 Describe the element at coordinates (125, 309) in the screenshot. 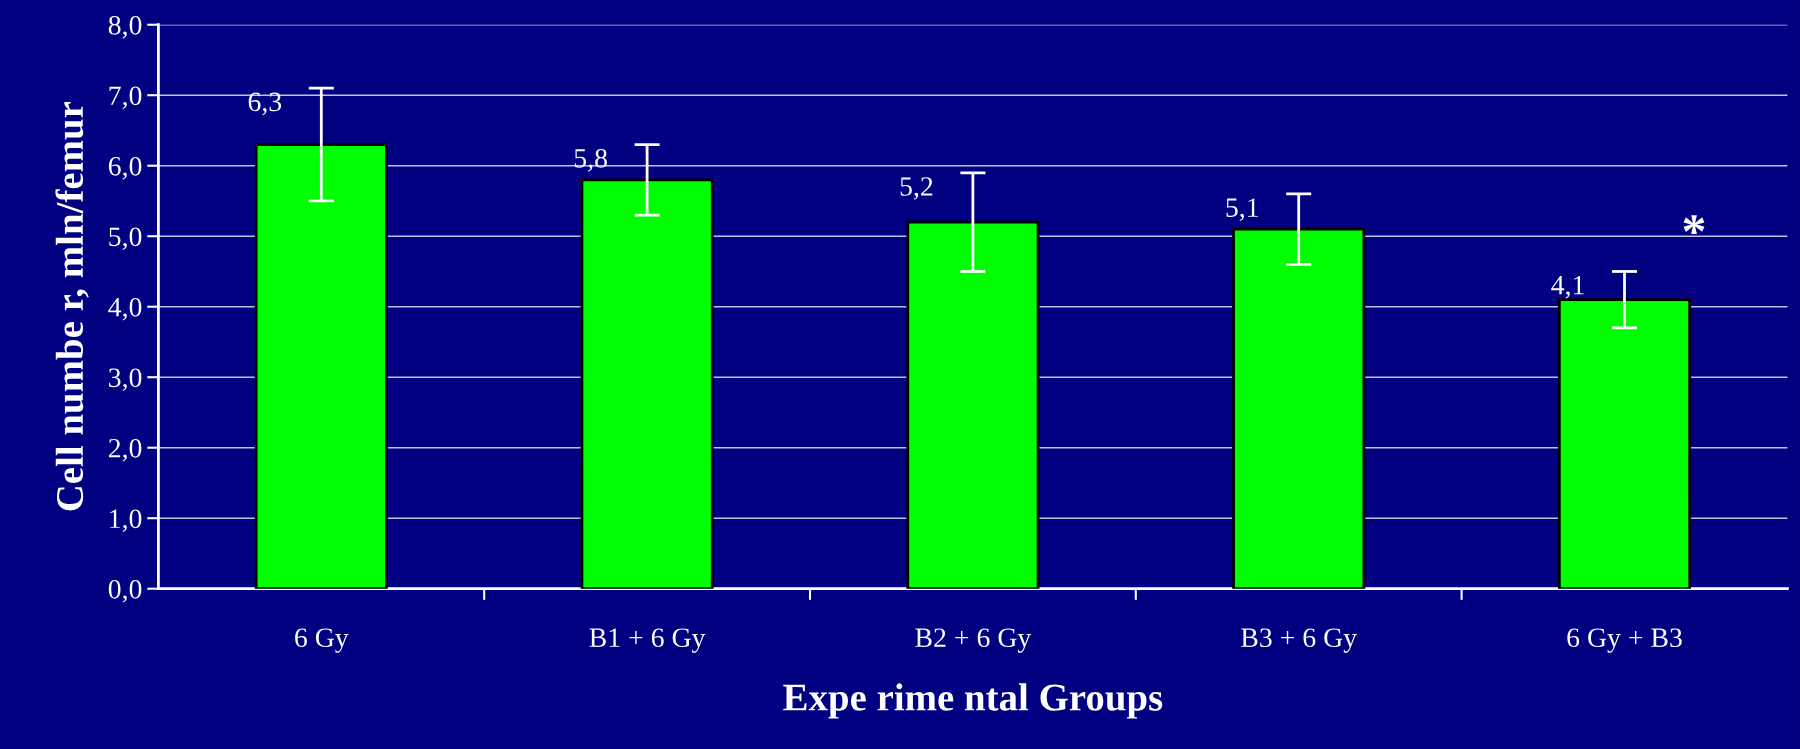

I see `y-tick-label: 4,0` at that location.